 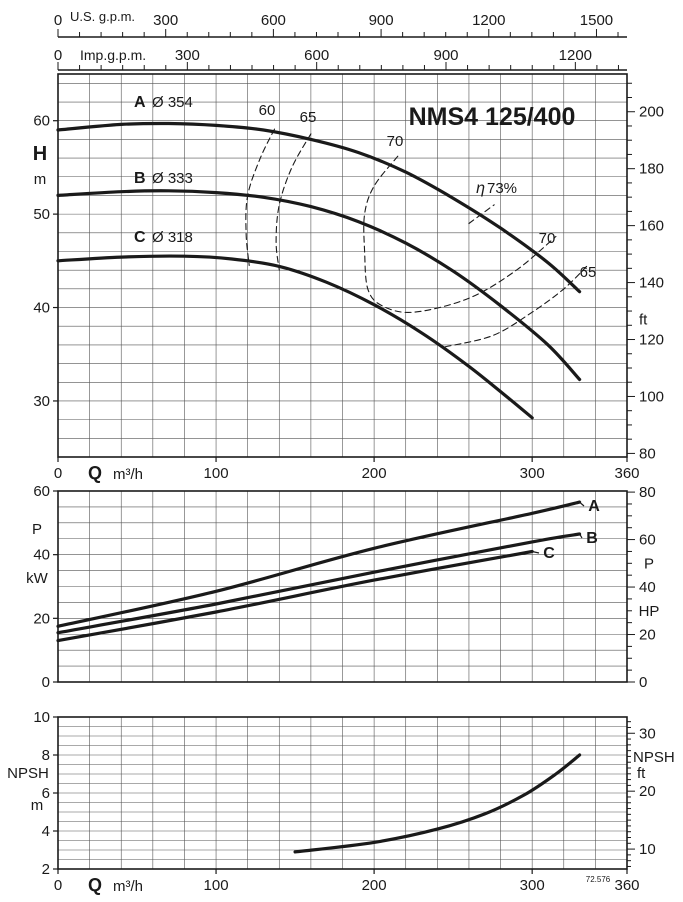 What do you see at coordinates (58, 885) in the screenshot?
I see `npsh-x-tick-label: 0` at bounding box center [58, 885].